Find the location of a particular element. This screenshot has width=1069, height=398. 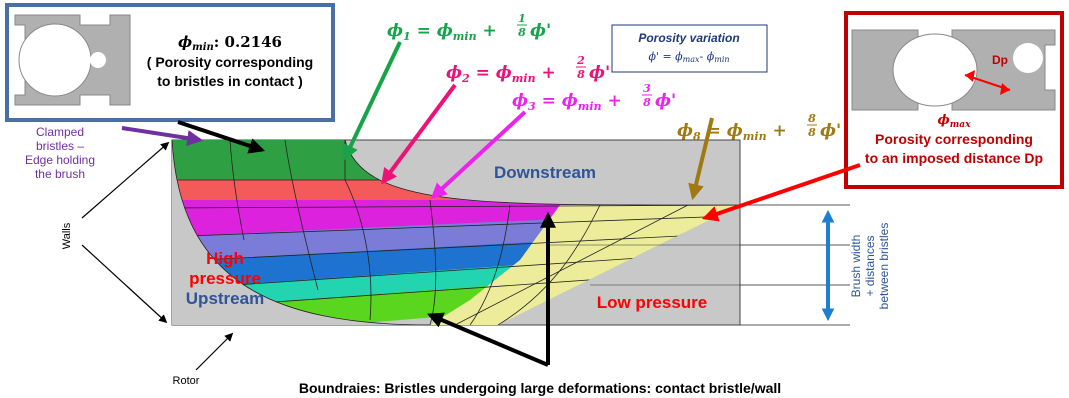

inset-min-text-2: to bristles in contact ) is located at coordinates (229, 81).